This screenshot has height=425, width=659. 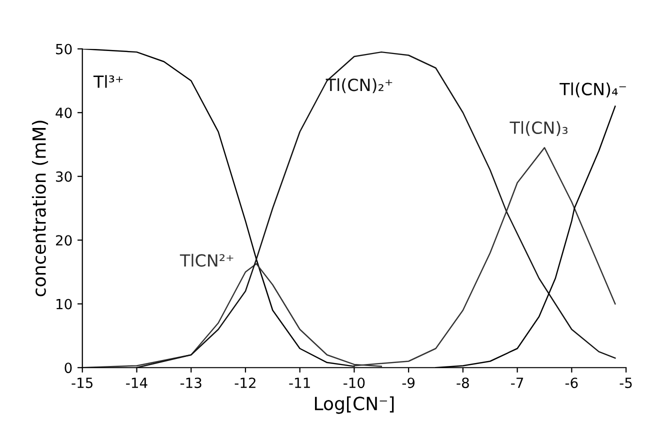 I want to click on x-tick-label: -11, so click(x=299, y=383).